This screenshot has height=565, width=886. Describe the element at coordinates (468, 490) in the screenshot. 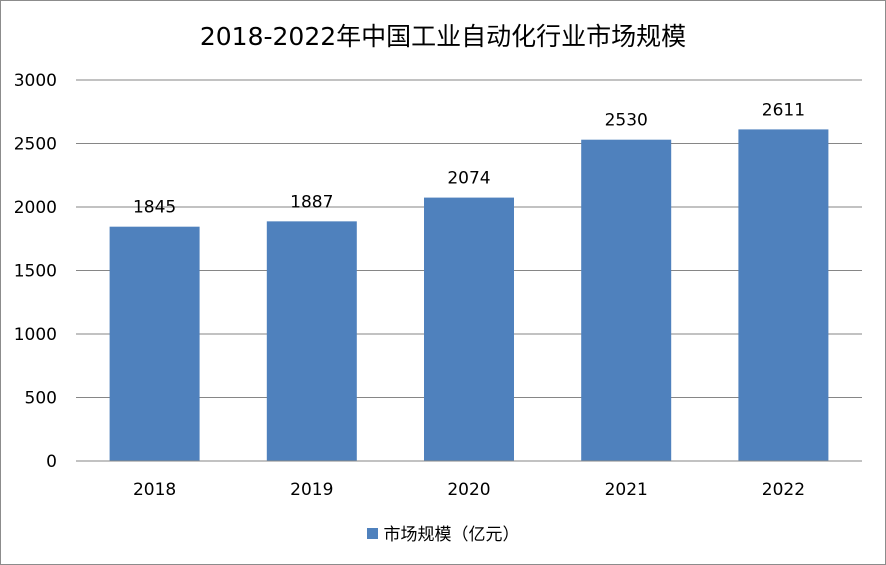

I see `x-tick-label-2020: 2020` at that location.